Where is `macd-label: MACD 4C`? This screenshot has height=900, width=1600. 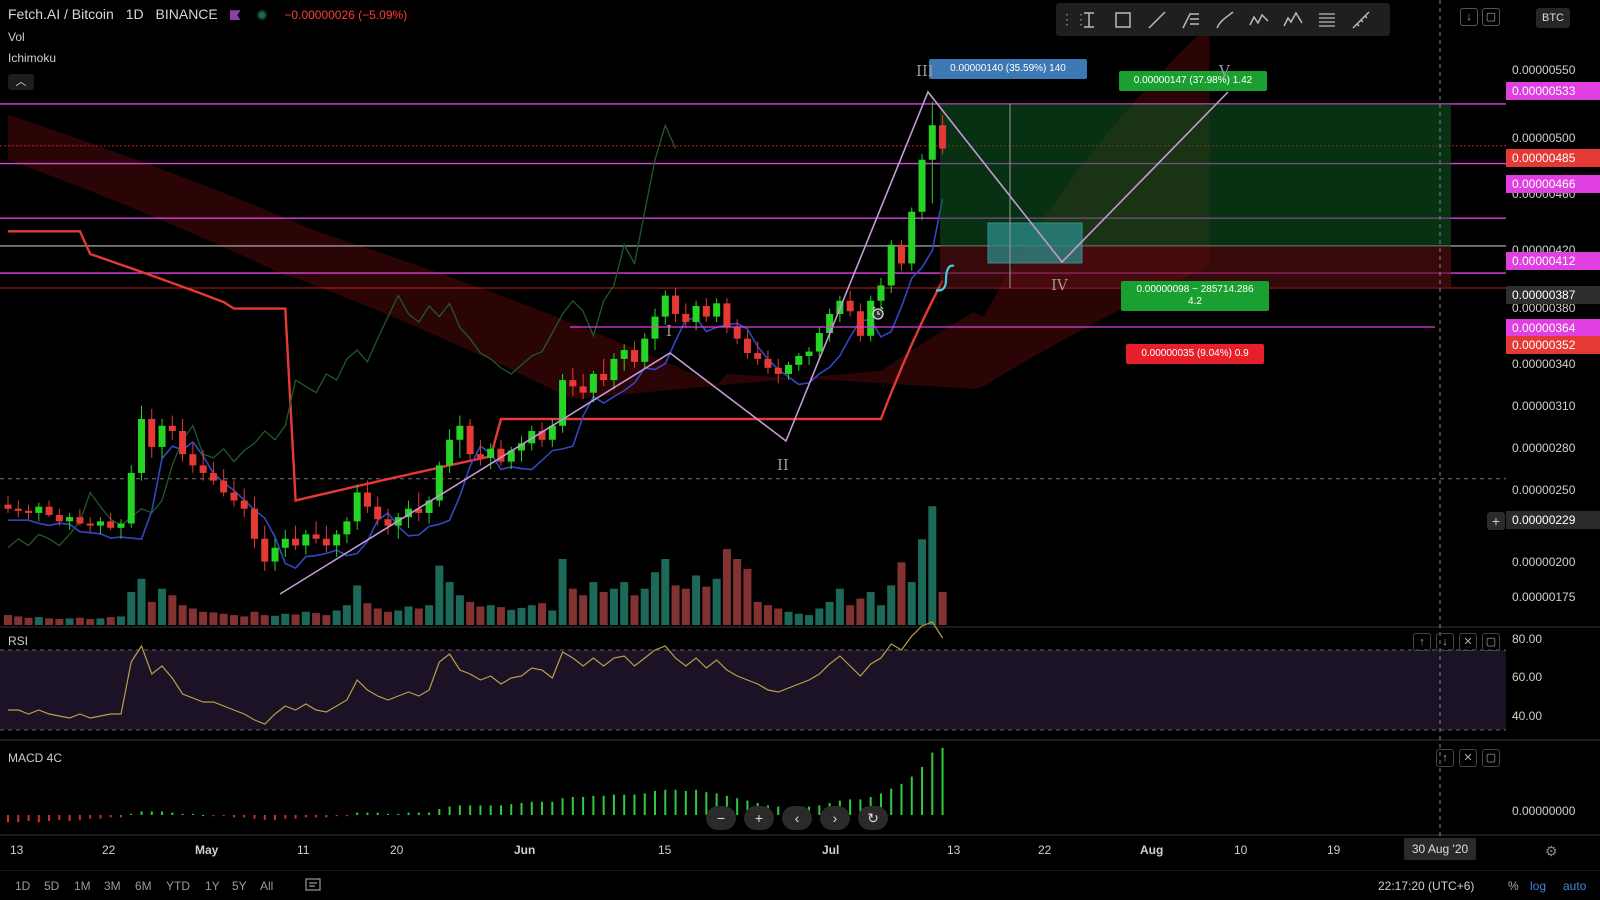 macd-label: MACD 4C is located at coordinates (35, 758).